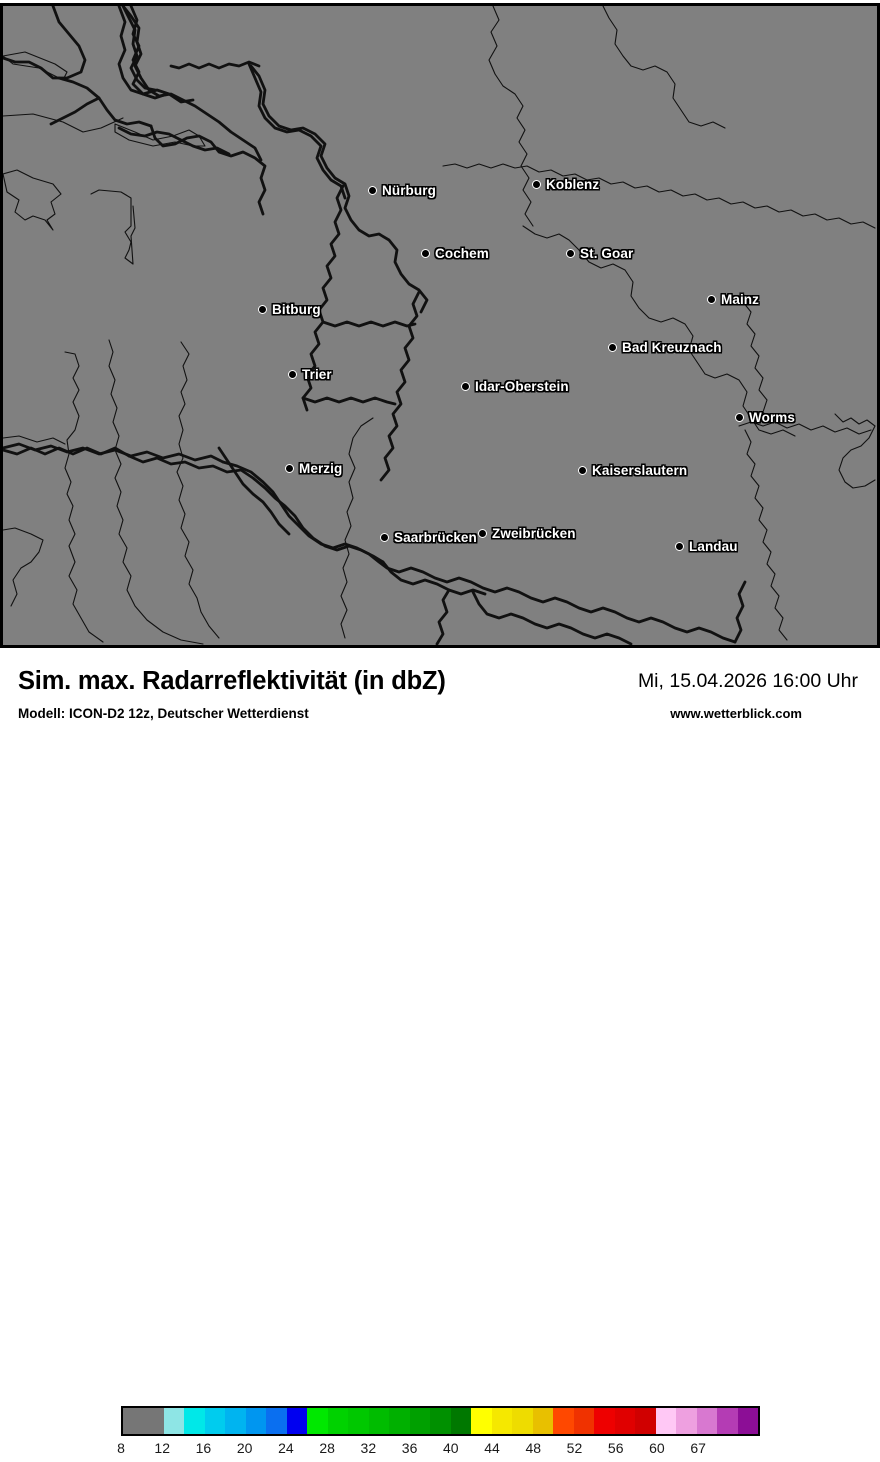 This screenshot has width=880, height=1462. I want to click on city-label: Idar-Oberstein, so click(522, 386).